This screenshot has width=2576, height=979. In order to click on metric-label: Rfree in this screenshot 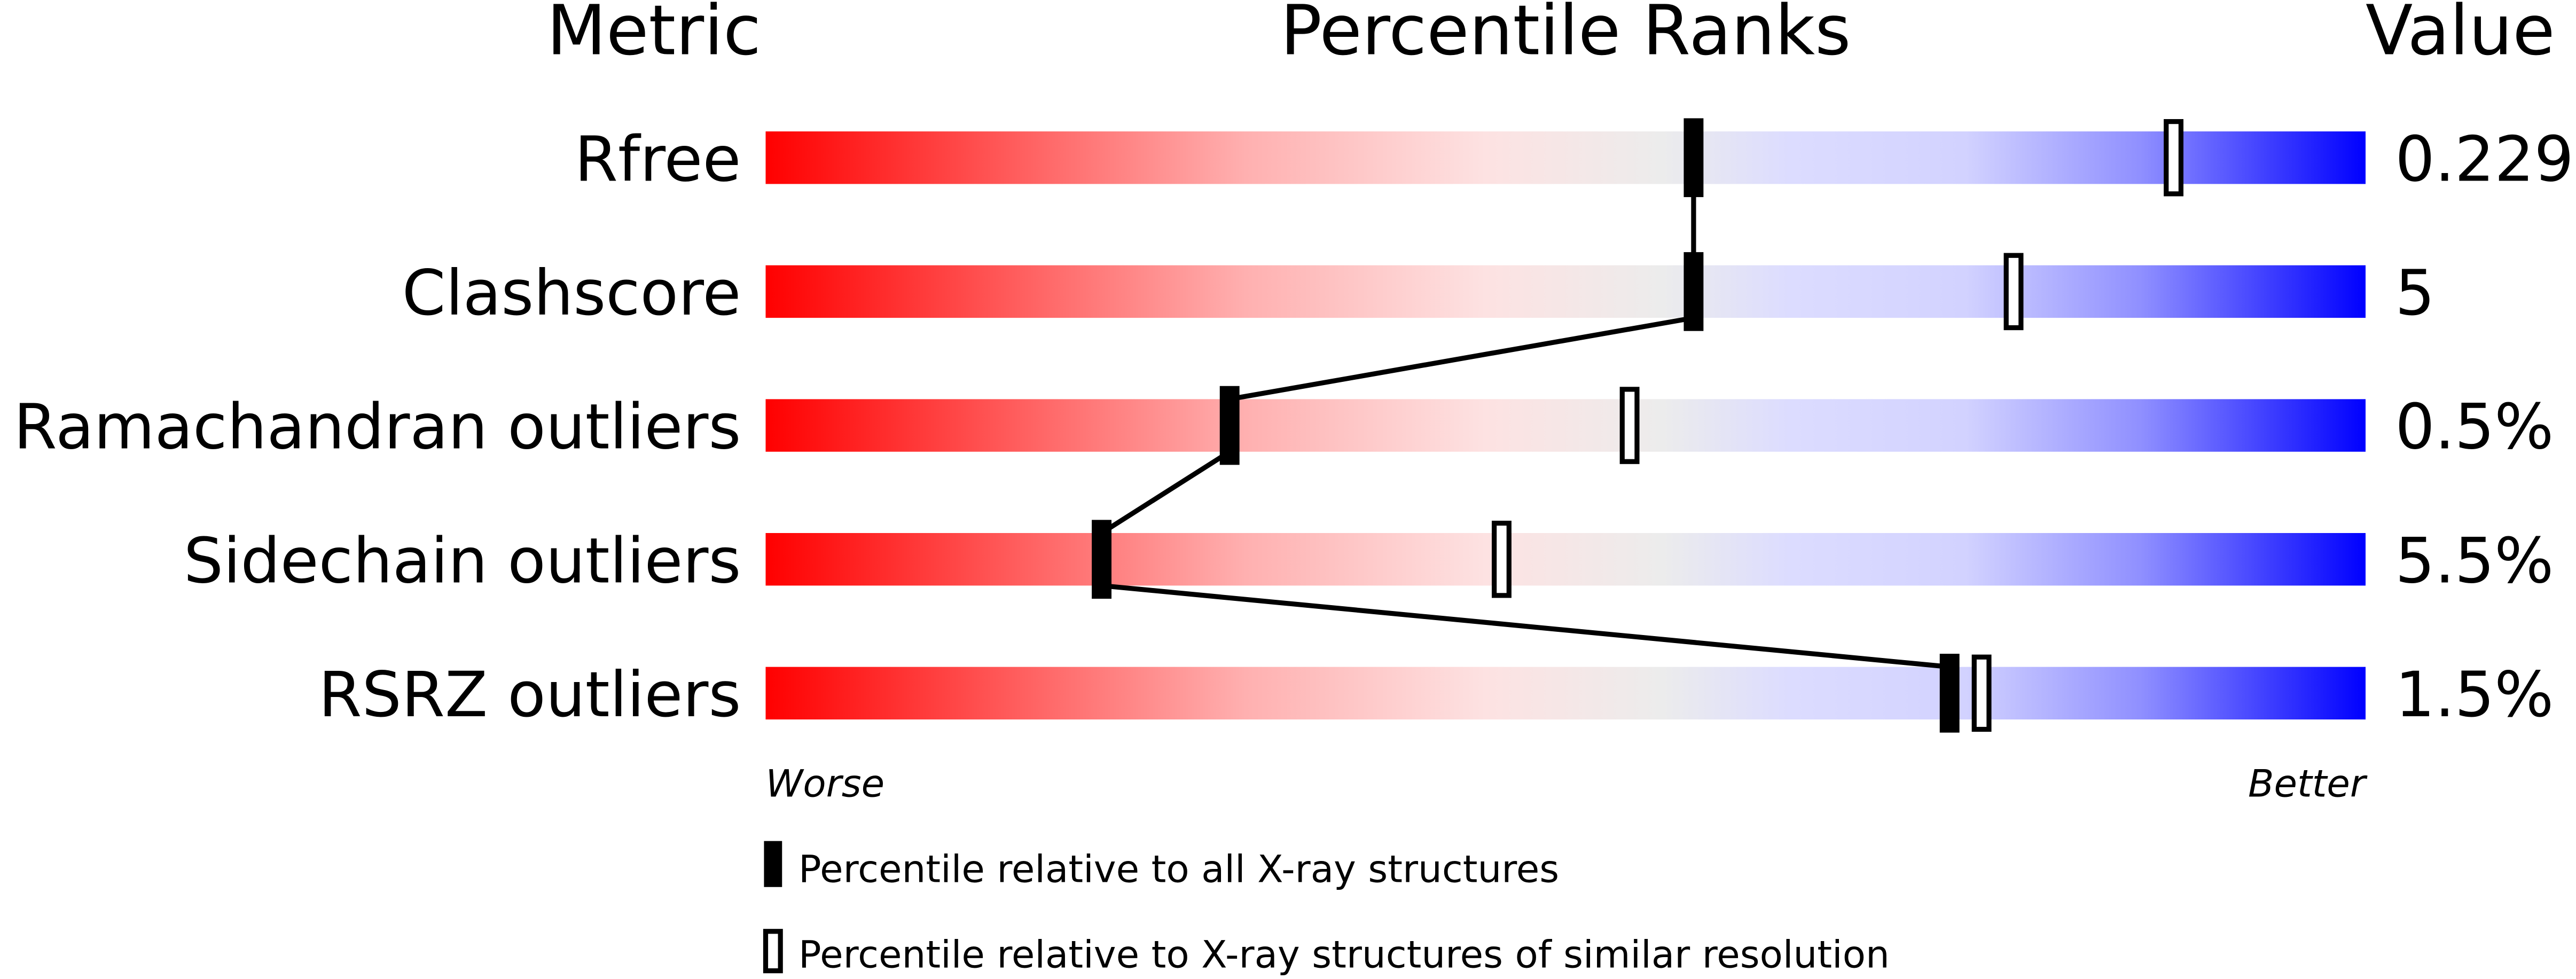, I will do `click(658, 159)`.